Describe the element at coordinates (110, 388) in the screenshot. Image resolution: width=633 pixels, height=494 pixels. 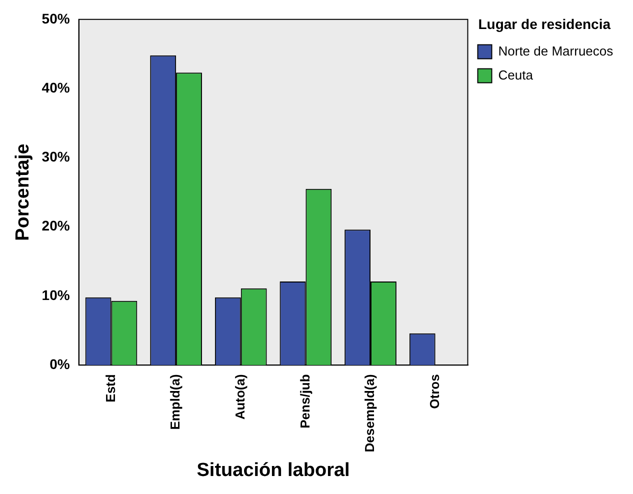
I see `x-tick-label: Estd` at that location.